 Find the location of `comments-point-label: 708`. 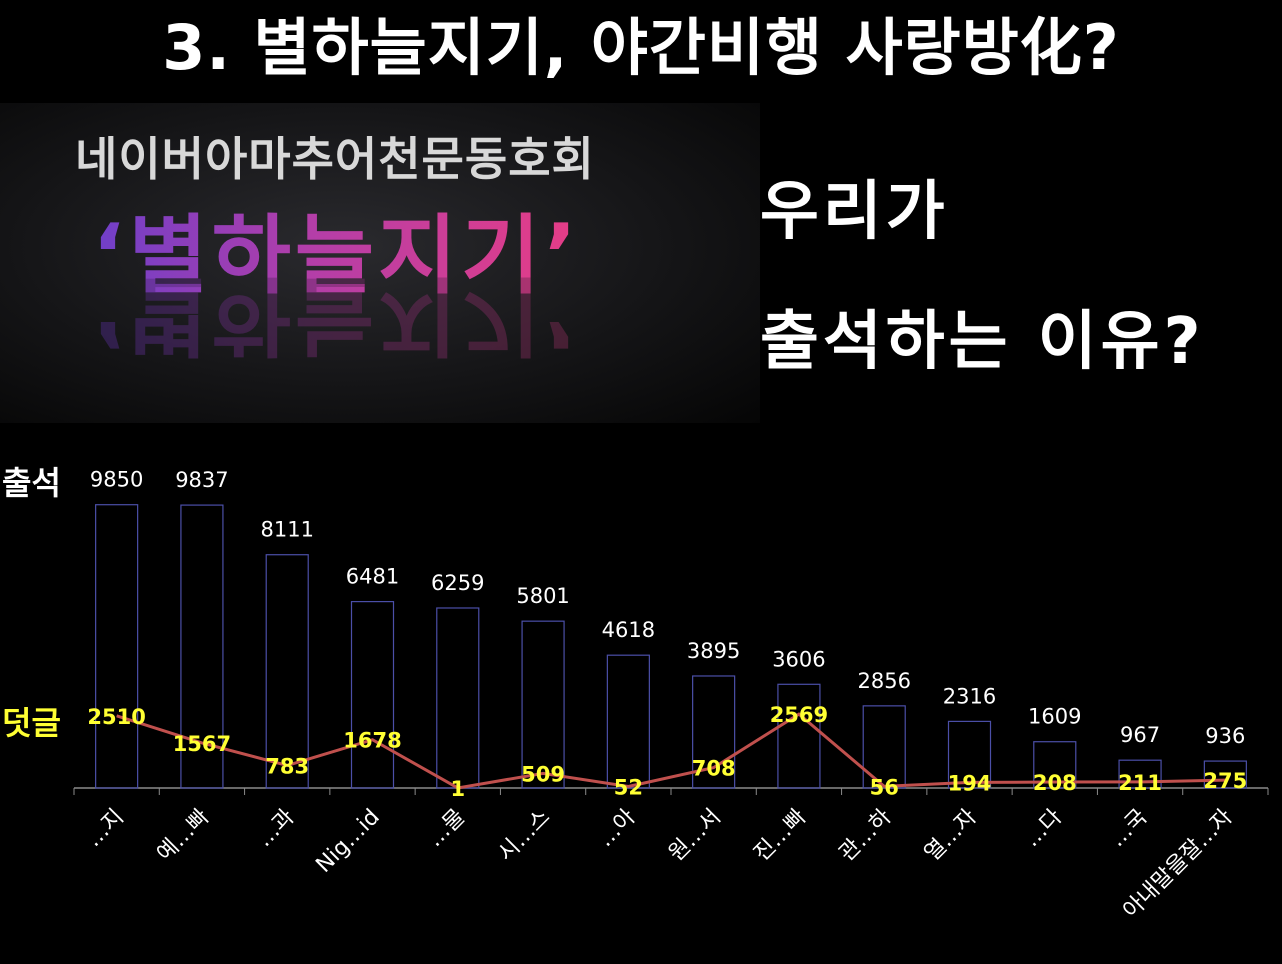

comments-point-label: 708 is located at coordinates (714, 769).